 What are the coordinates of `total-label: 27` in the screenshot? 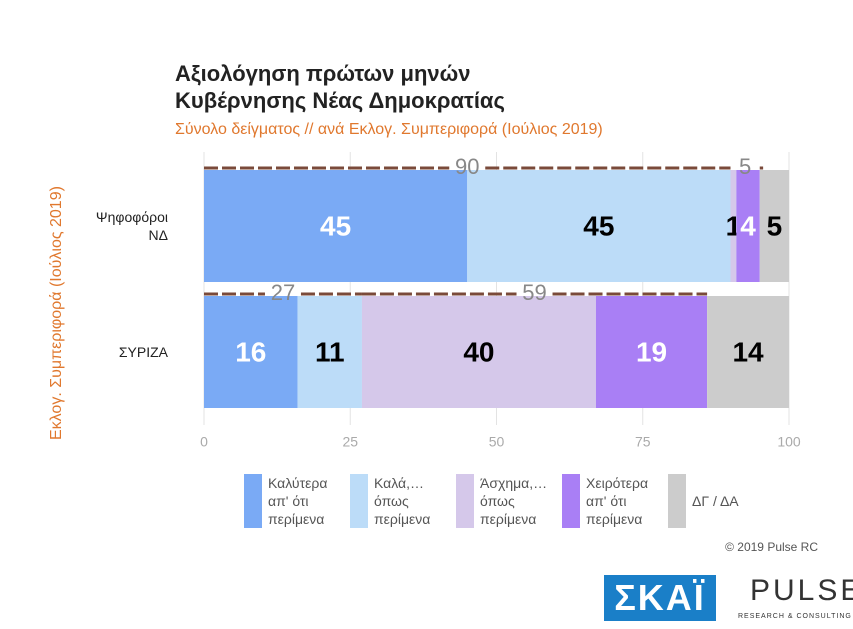 It's located at (283, 292).